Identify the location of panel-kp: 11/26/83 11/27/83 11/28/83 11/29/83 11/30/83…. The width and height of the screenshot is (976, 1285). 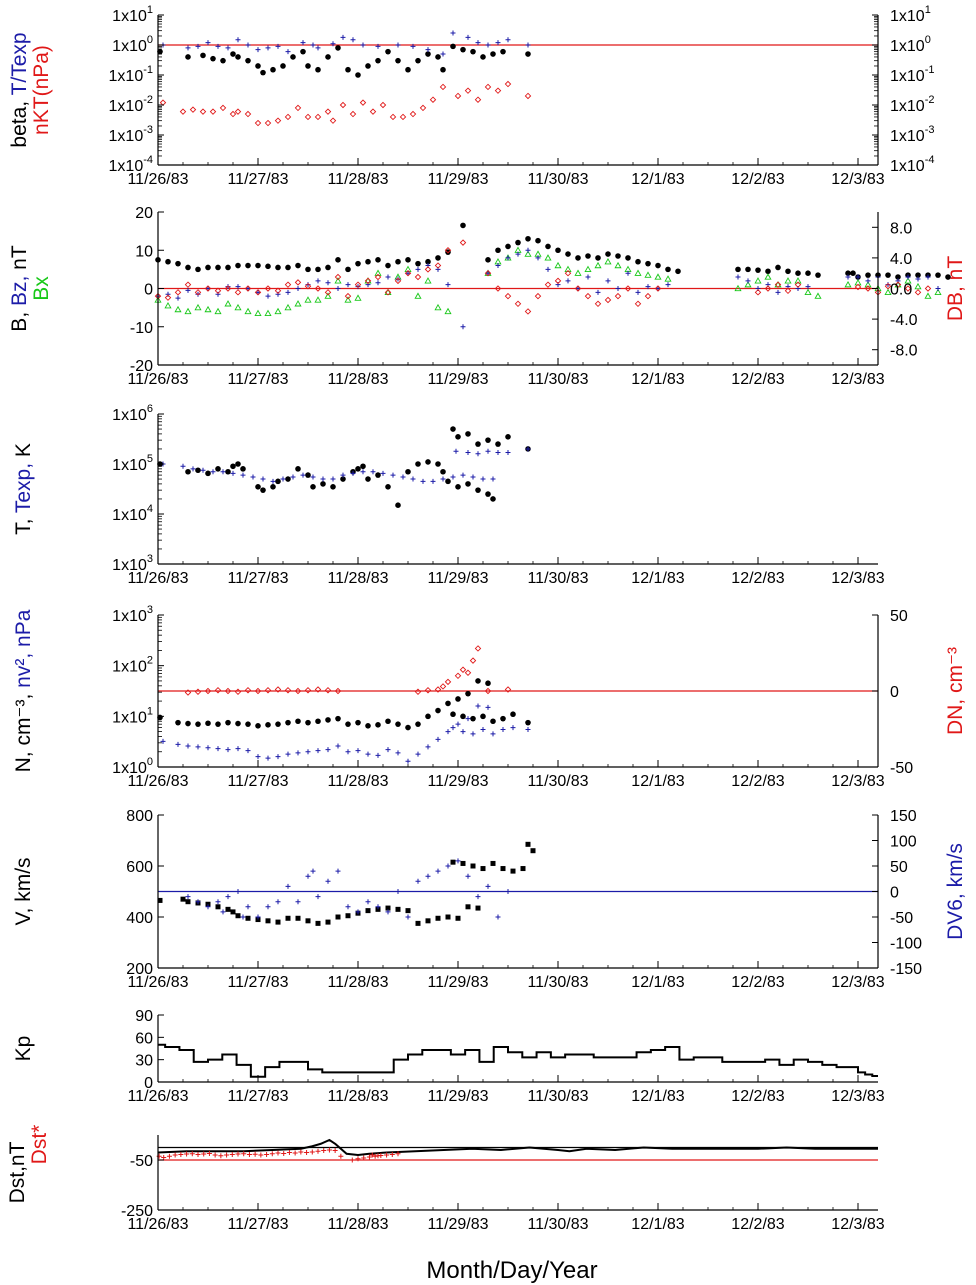
(448, 1056).